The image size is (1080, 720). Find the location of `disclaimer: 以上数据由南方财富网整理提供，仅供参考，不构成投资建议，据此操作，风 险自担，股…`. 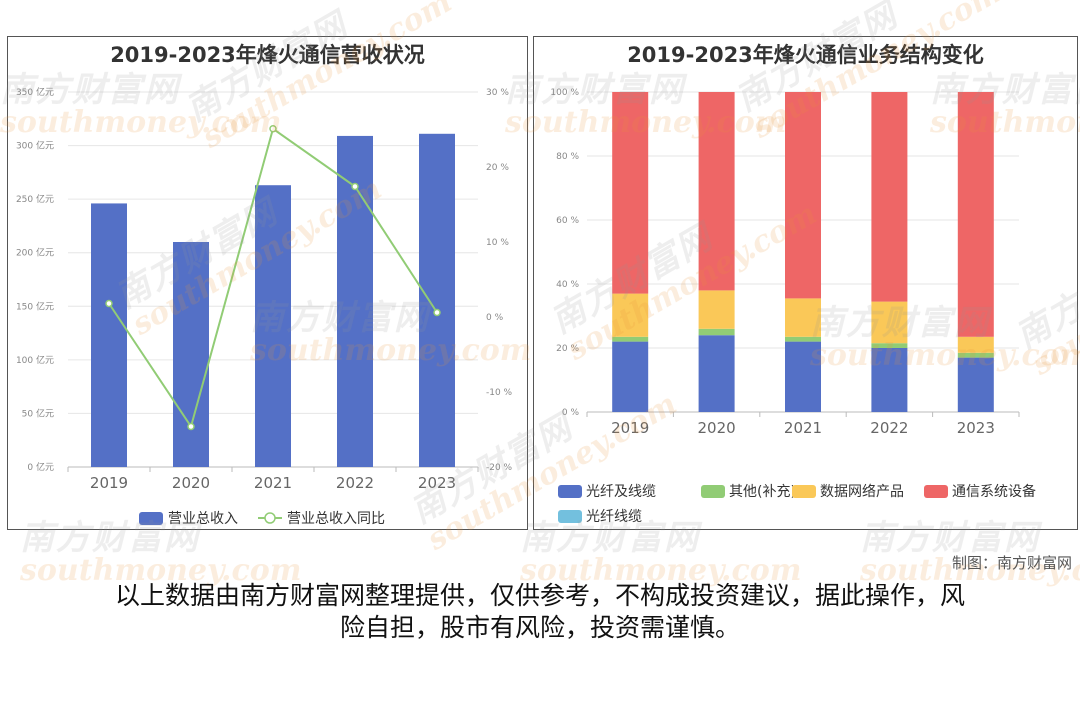

disclaimer: 以上数据由南方财富网整理提供，仅供参考，不构成投资建议，据此操作，风 险自担，股… is located at coordinates (540, 612).